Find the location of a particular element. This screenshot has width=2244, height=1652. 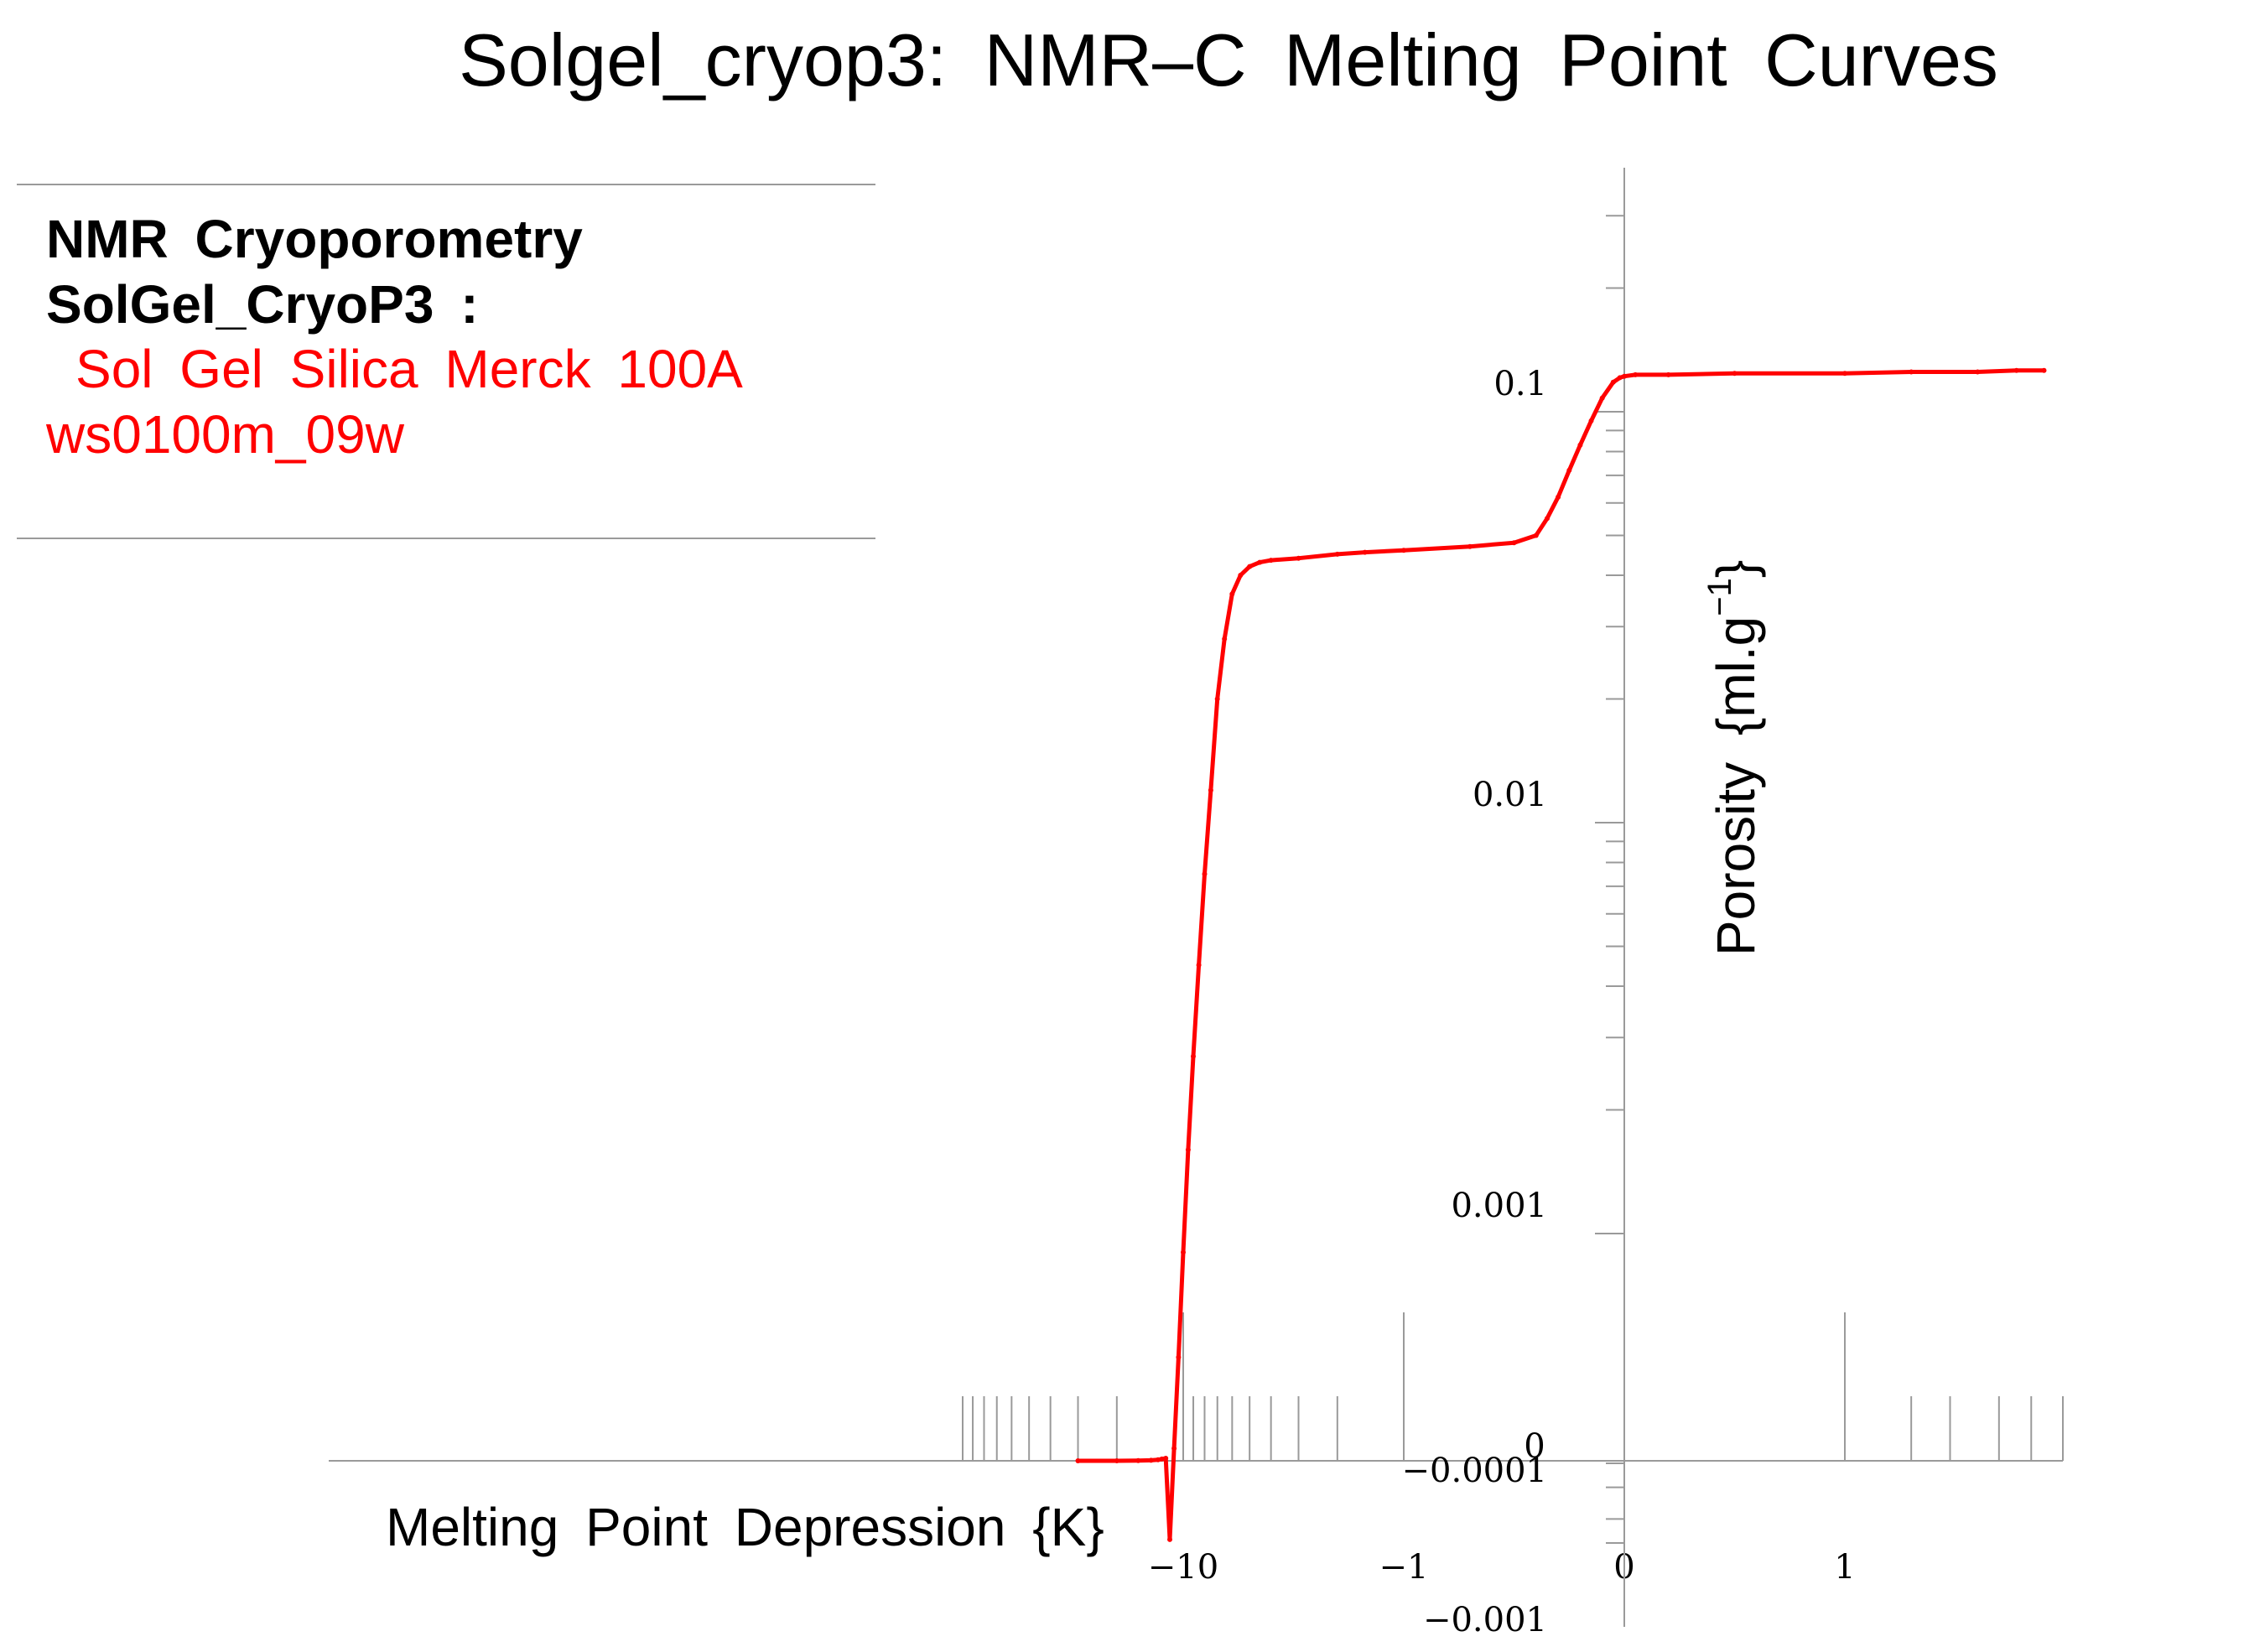

y-axis-ticks is located at coordinates (1609, 879).